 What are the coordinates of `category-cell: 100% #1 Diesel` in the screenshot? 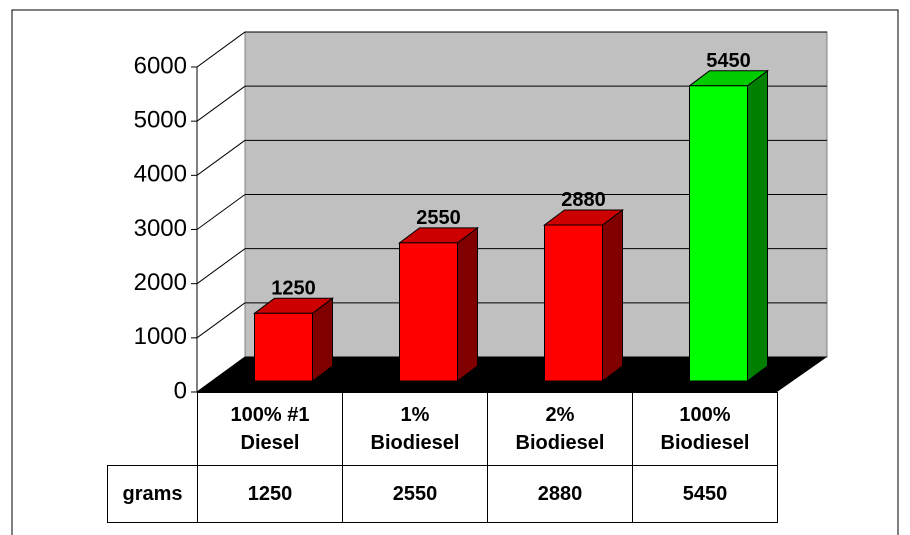 It's located at (270, 429).